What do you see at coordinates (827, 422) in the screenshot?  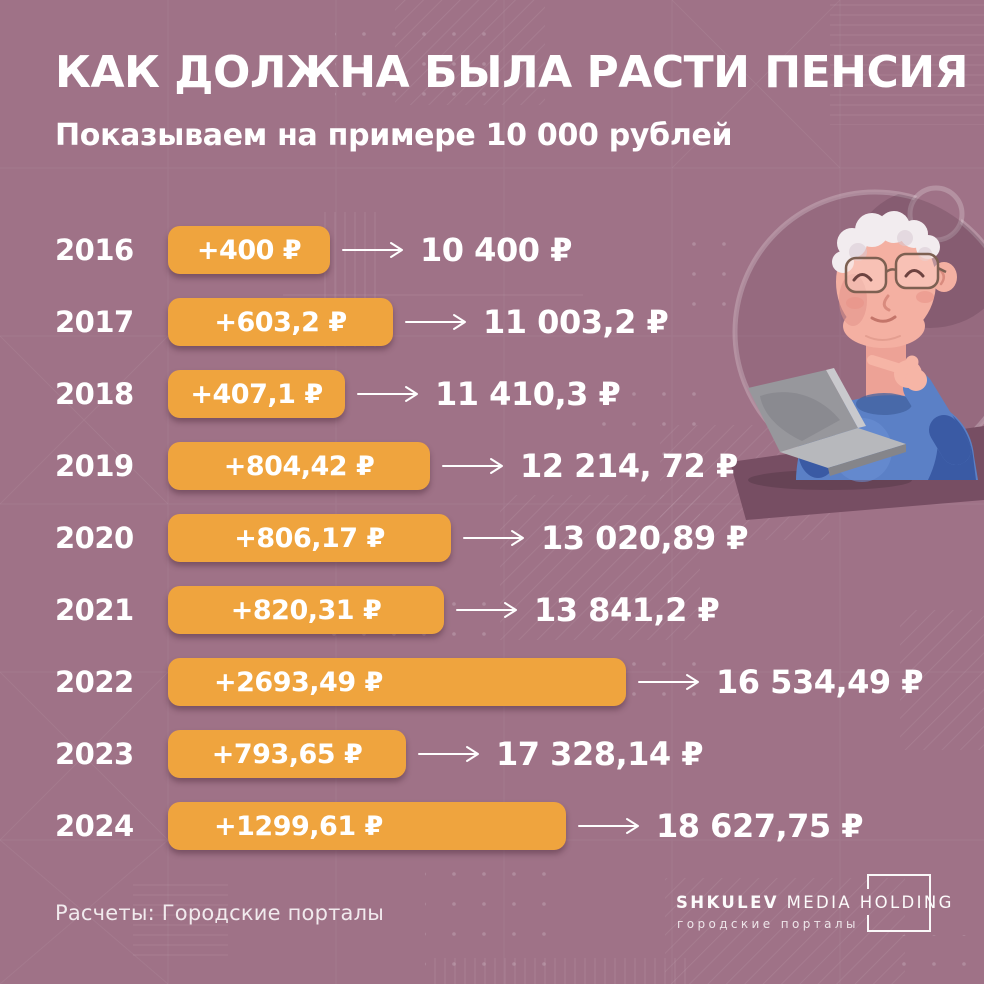 I see `laptop` at bounding box center [827, 422].